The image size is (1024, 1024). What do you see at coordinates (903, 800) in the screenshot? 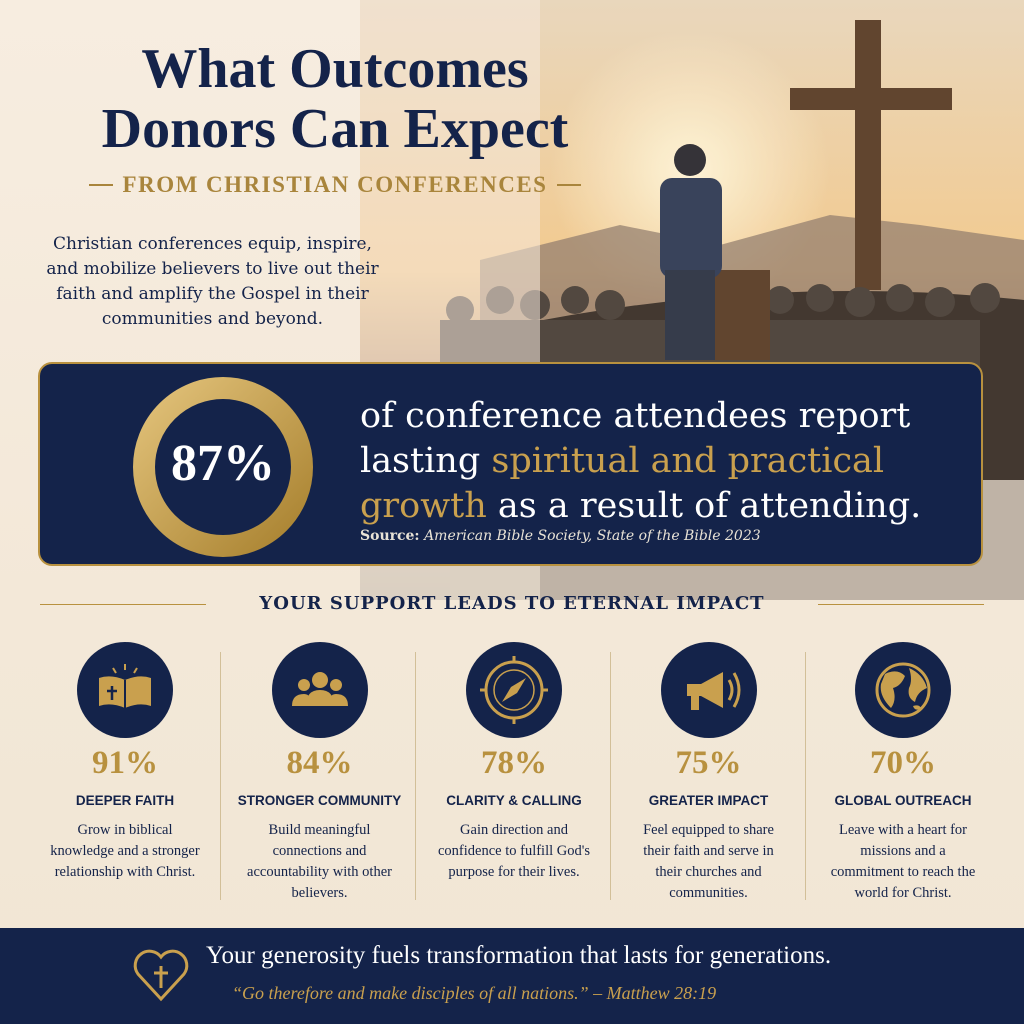
I see `item-title: GLOBAL OUTREACH` at bounding box center [903, 800].